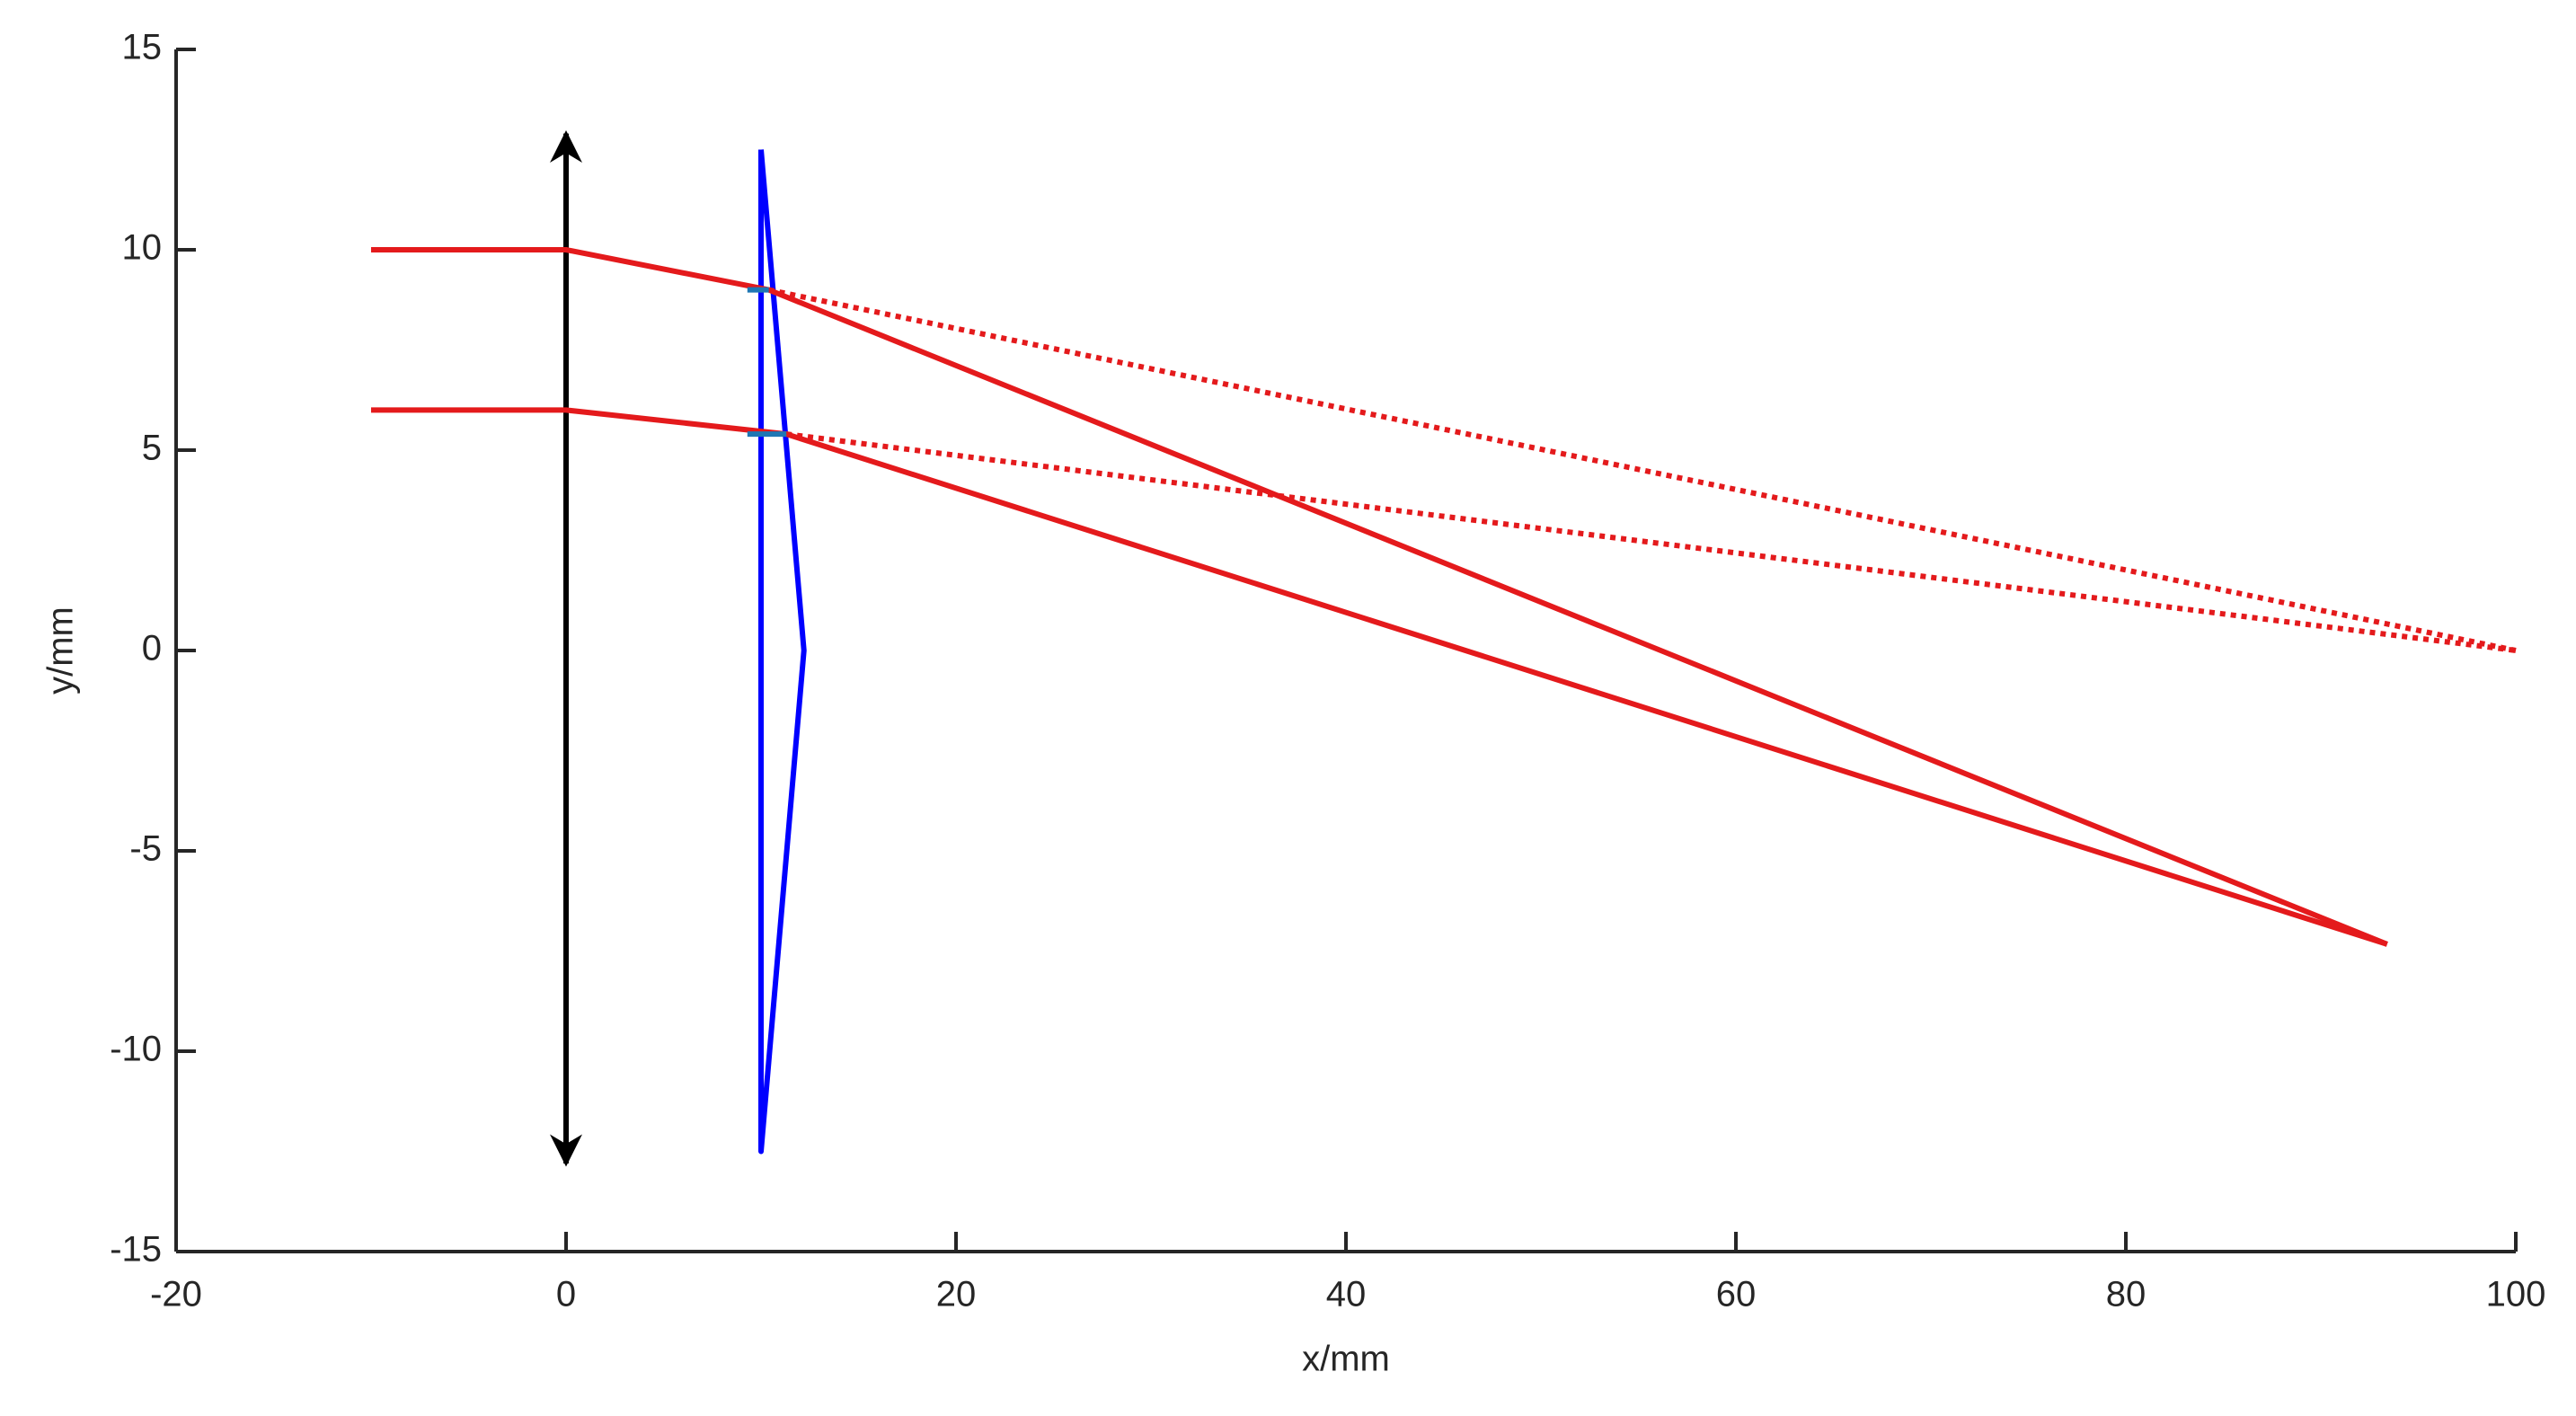 This screenshot has height=1416, width=2576. I want to click on x-tick-label: 100, so click(2516, 1295).